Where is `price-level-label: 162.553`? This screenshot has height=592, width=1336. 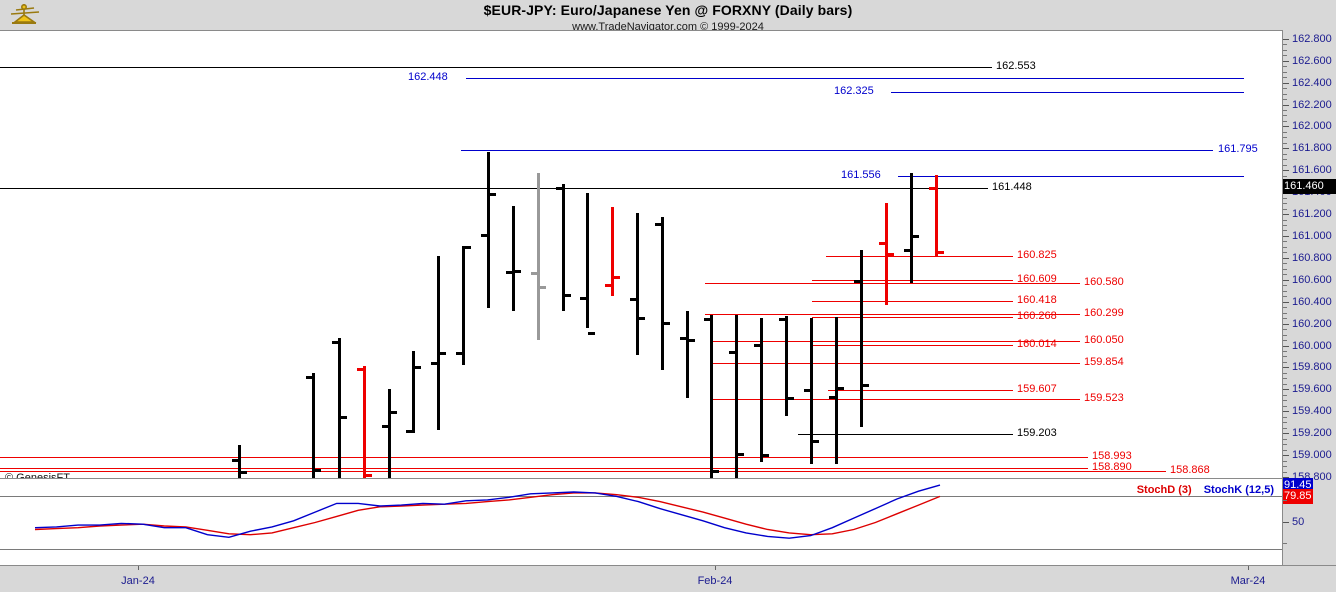 price-level-label: 162.553 is located at coordinates (1016, 66).